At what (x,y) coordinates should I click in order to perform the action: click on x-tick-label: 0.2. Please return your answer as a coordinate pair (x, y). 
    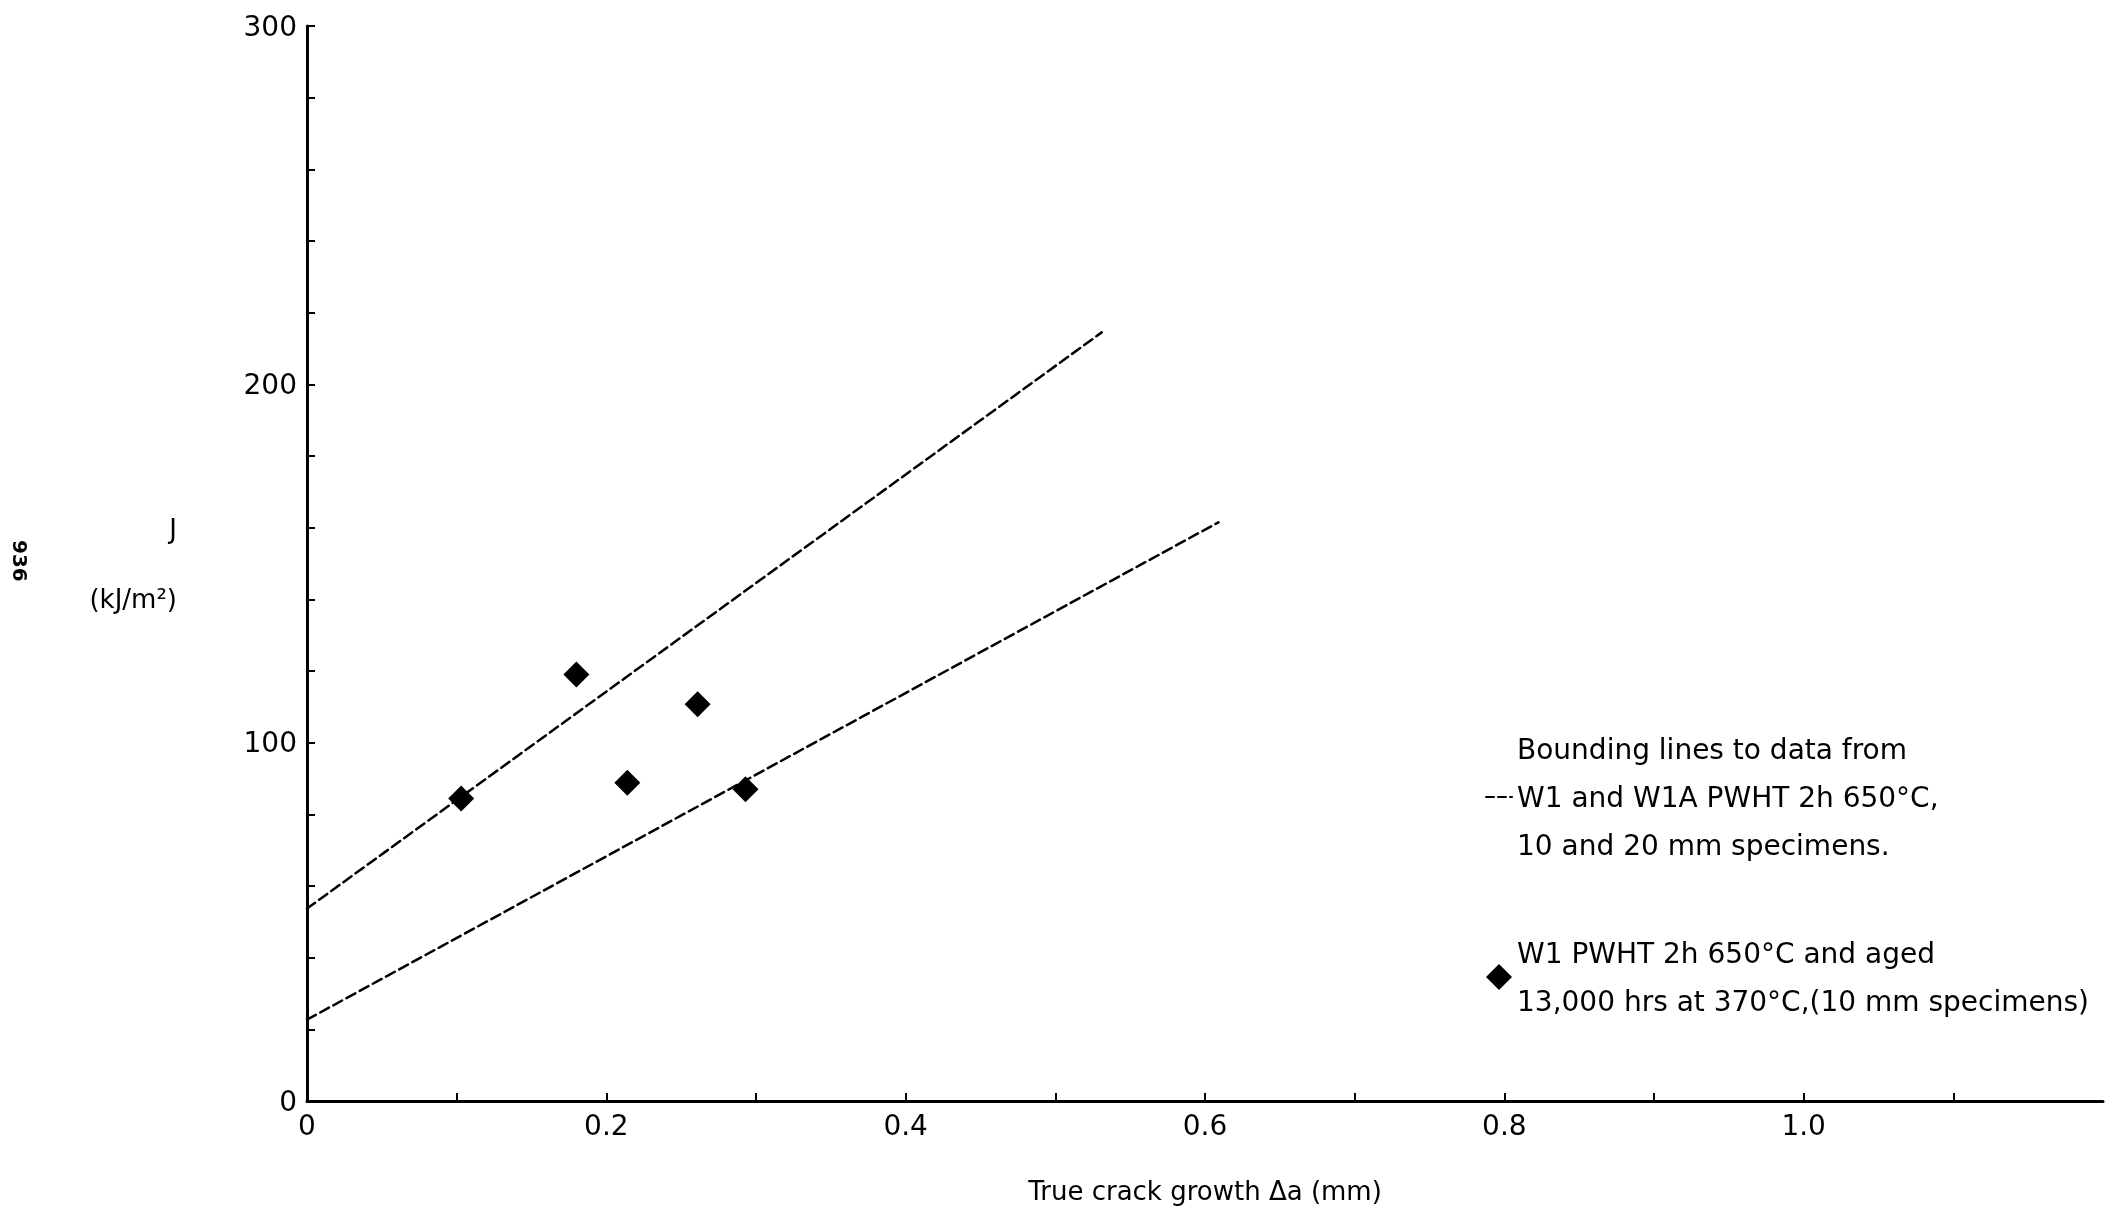
    Looking at the image, I should click on (606, 1125).